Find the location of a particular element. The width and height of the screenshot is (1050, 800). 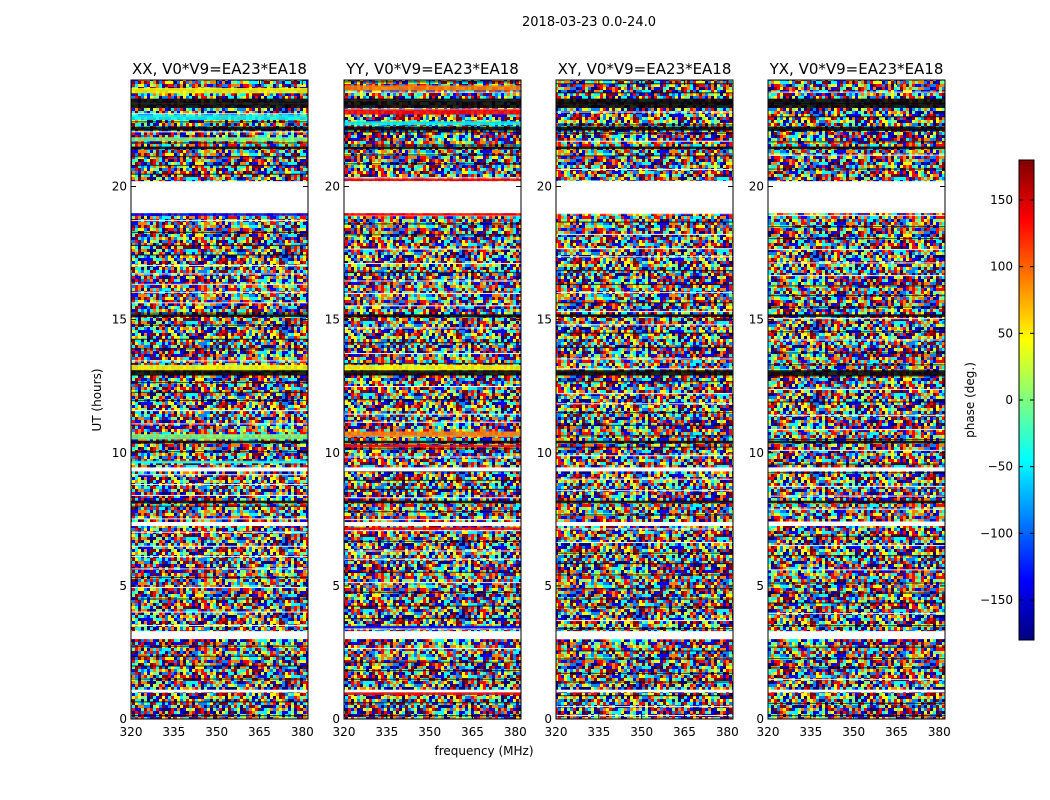

phase-map is located at coordinates (856, 399).